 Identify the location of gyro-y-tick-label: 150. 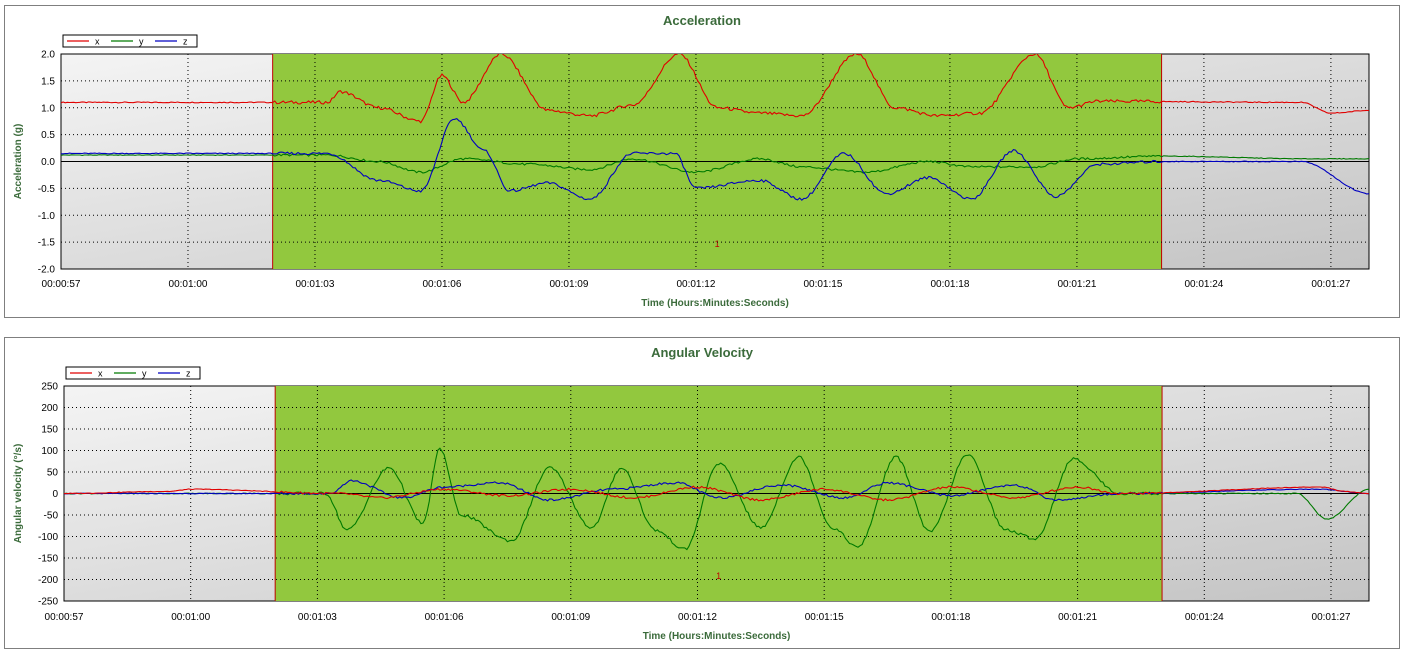
(49, 430).